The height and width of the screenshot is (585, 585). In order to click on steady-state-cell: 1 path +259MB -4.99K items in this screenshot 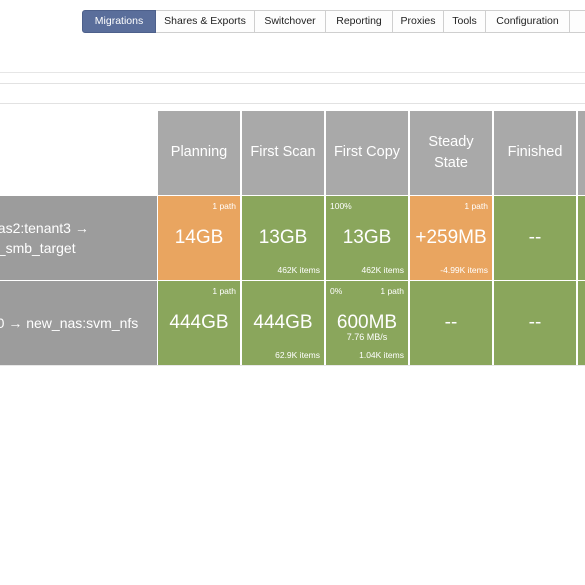, I will do `click(451, 238)`.